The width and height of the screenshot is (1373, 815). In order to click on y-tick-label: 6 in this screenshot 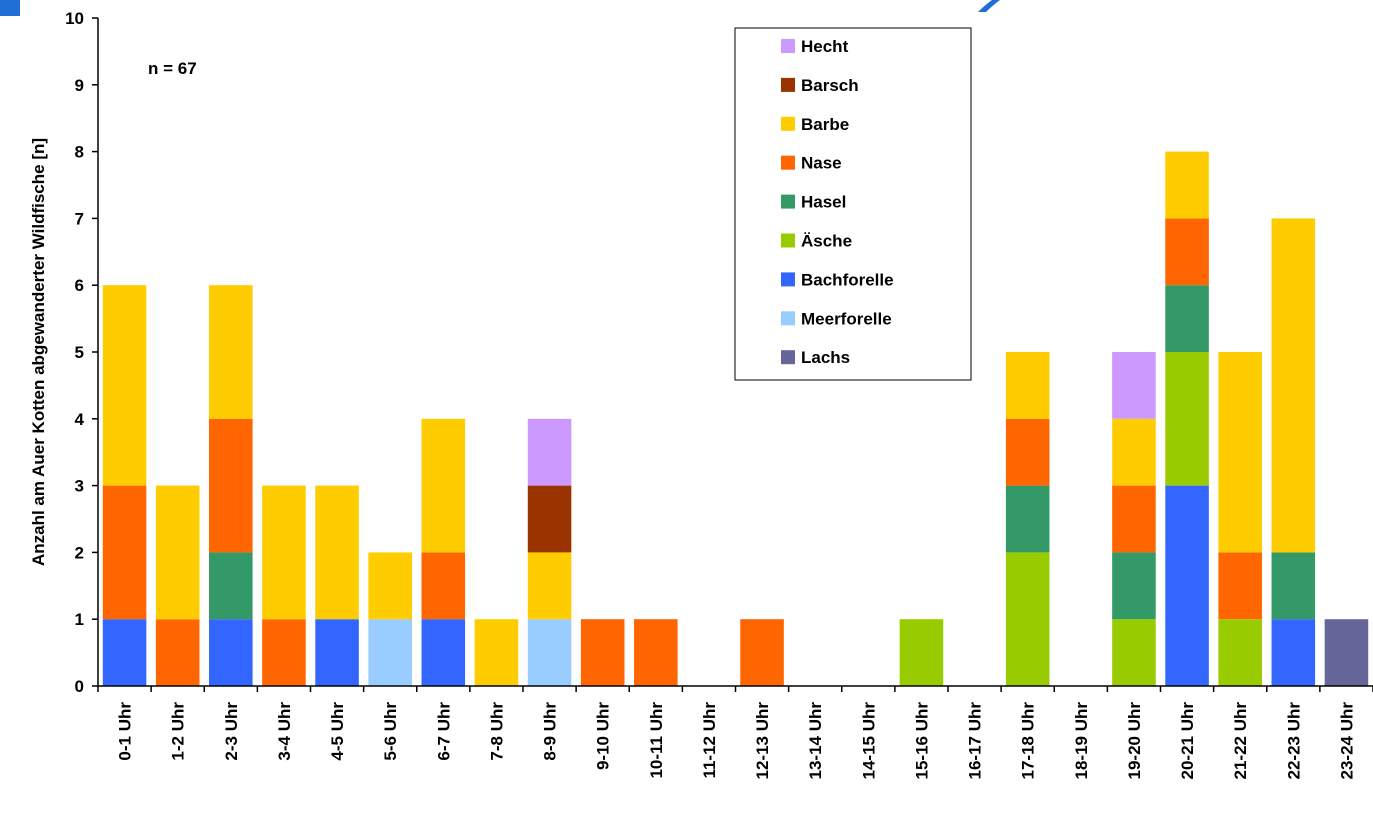, I will do `click(79, 285)`.